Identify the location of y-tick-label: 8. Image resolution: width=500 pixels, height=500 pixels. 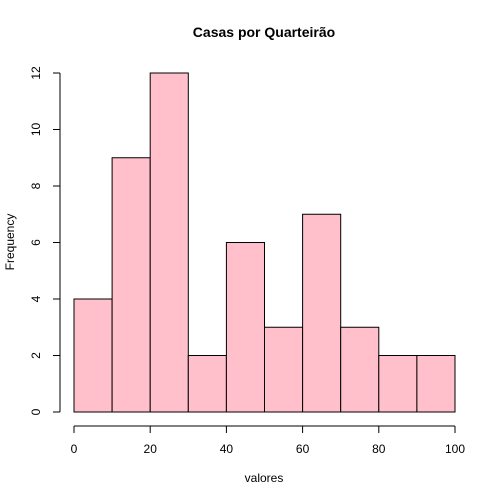
(36, 185).